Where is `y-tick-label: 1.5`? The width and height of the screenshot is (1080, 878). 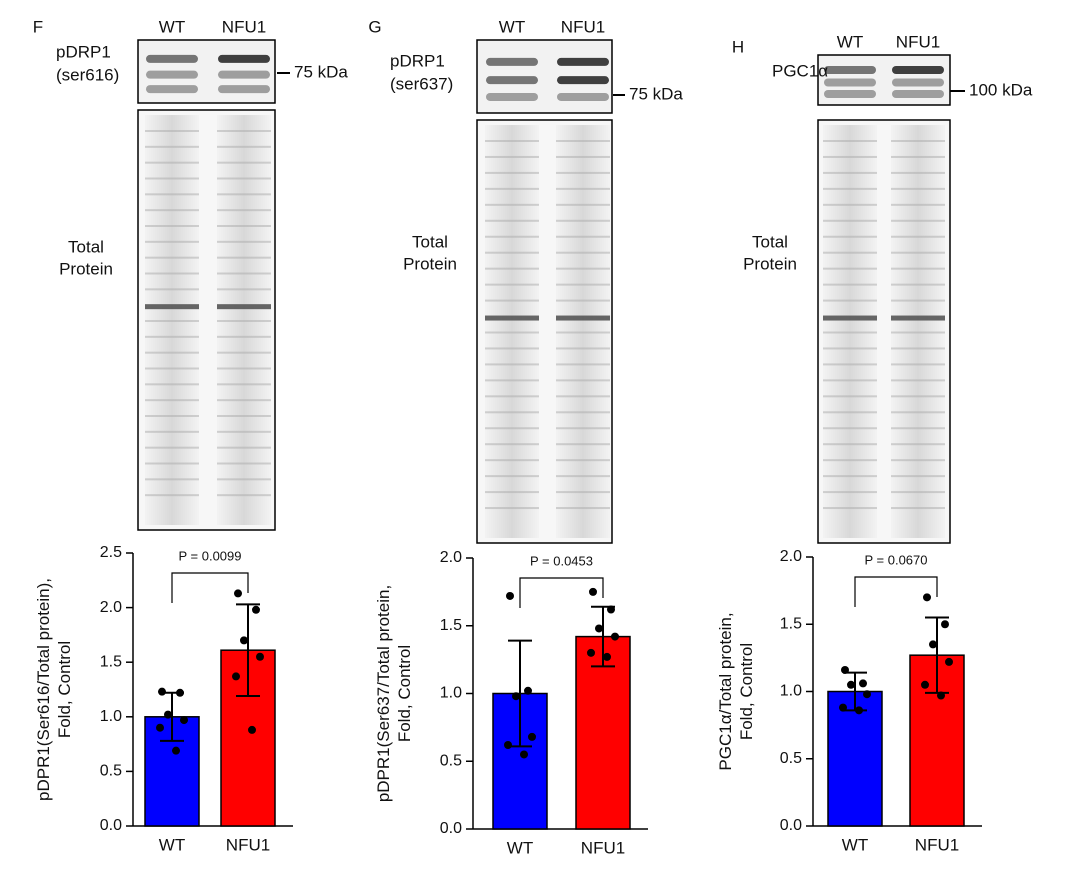 y-tick-label: 1.5 is located at coordinates (451, 625).